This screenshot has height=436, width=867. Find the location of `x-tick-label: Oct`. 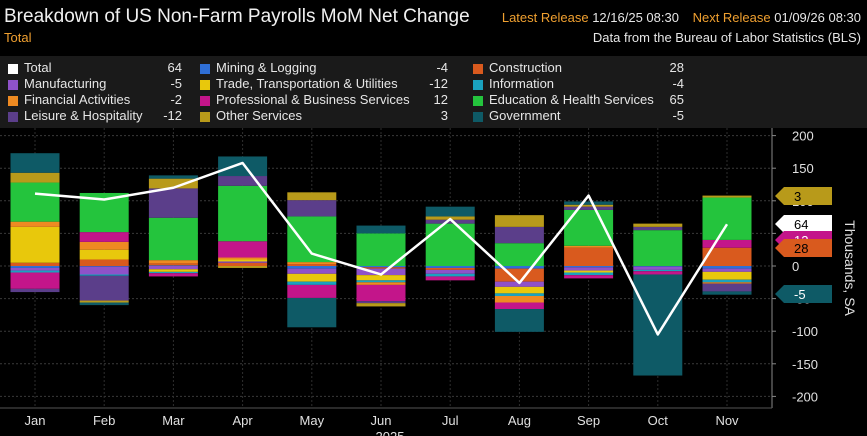

x-tick-label: Oct is located at coordinates (658, 420).